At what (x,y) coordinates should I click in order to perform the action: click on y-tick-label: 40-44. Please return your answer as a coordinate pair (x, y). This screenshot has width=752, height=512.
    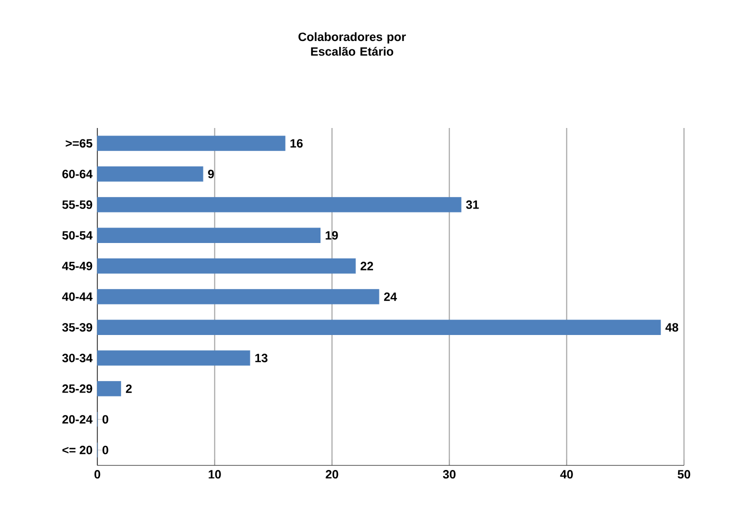
    Looking at the image, I should click on (77, 296).